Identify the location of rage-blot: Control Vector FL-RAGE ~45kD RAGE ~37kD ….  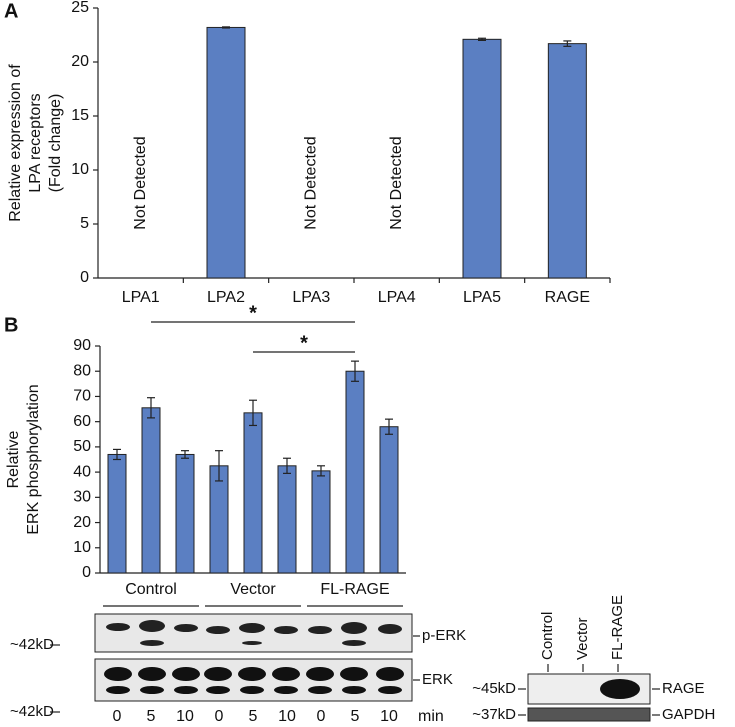
(593, 659).